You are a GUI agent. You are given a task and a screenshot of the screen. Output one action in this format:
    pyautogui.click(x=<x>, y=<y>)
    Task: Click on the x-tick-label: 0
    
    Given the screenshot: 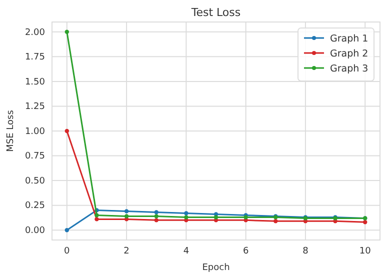 What is the action you would take?
    pyautogui.click(x=67, y=251)
    